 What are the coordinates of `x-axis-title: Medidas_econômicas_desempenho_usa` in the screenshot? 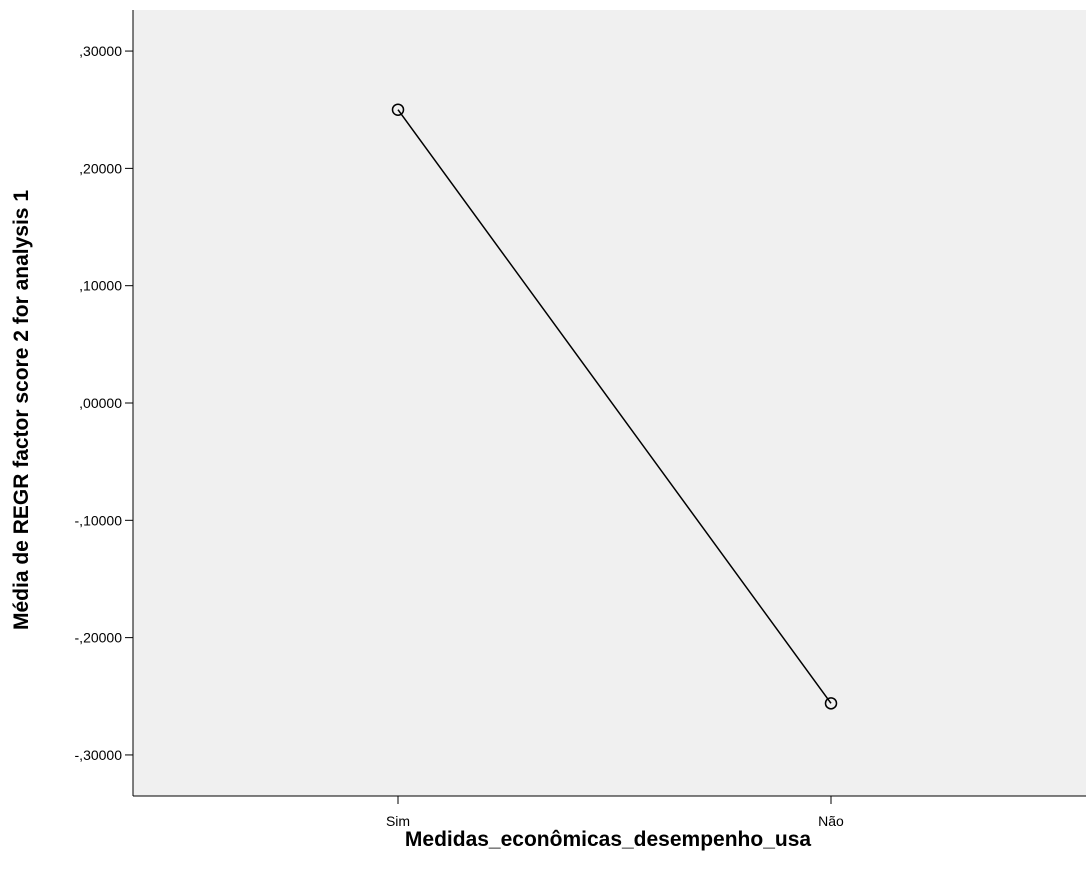 It's located at (608, 839).